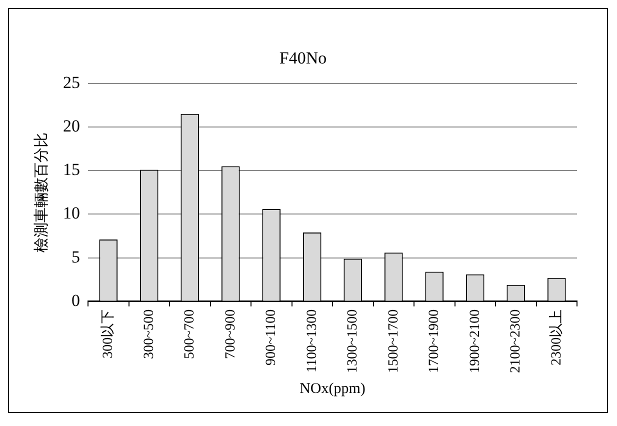 This screenshot has width=617, height=426. Describe the element at coordinates (190, 334) in the screenshot. I see `x-tick-label: 500~700` at that location.